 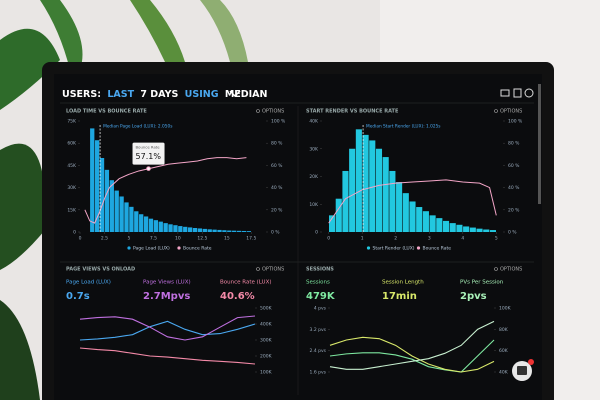 What do you see at coordinates (352, 112) in the screenshot?
I see `panel-title: START RENDER VS BOUNCE RATE` at bounding box center [352, 112].